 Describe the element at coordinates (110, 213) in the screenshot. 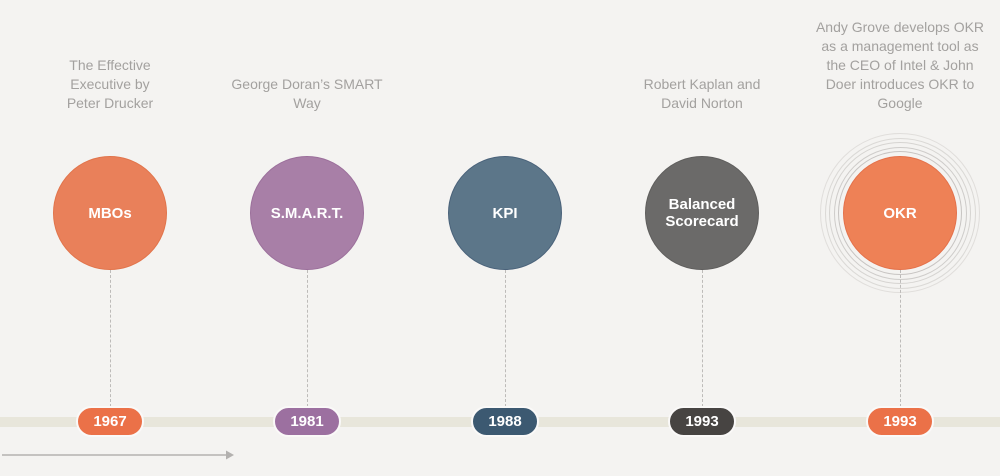

I see `event-circle: MBOs` at that location.